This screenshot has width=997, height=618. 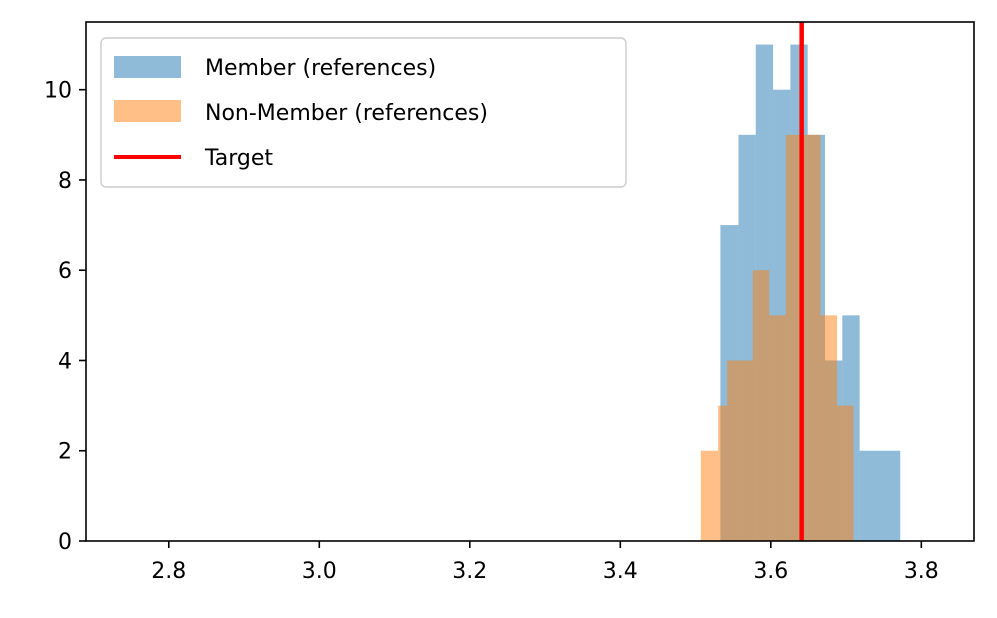 What do you see at coordinates (65, 542) in the screenshot?
I see `y-tick-label-0: 0` at bounding box center [65, 542].